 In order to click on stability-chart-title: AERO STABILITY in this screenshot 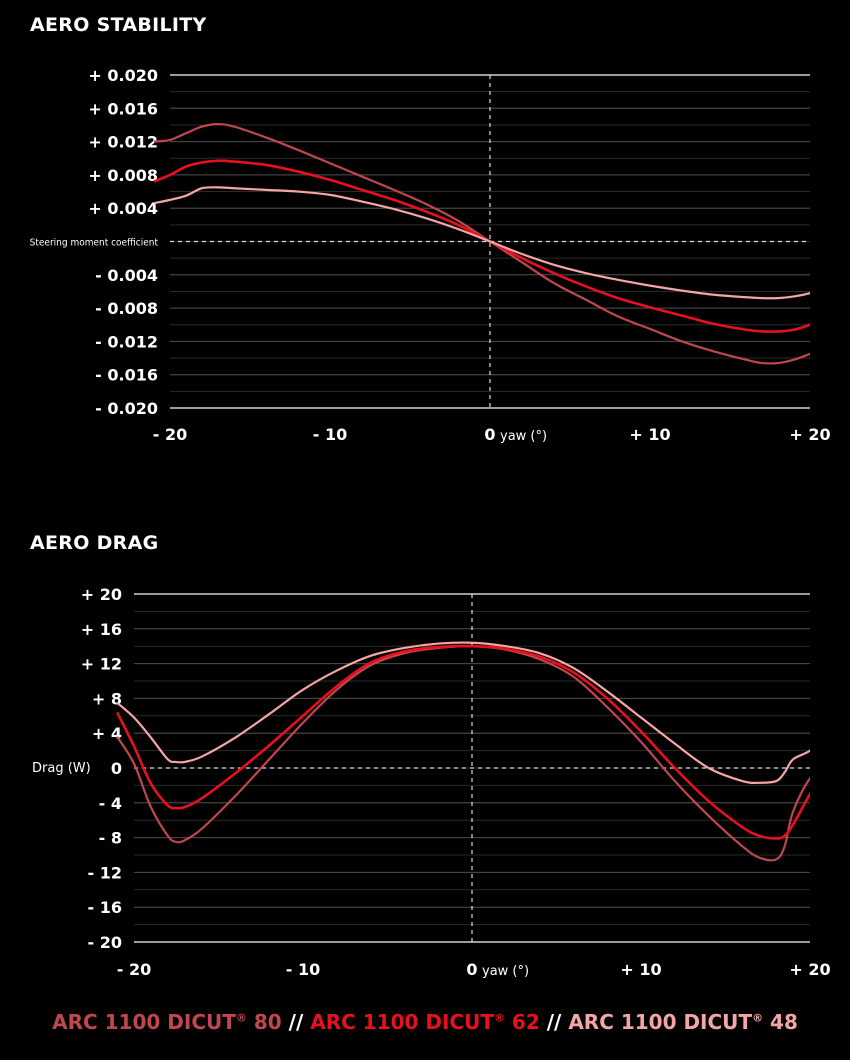, I will do `click(118, 25)`.